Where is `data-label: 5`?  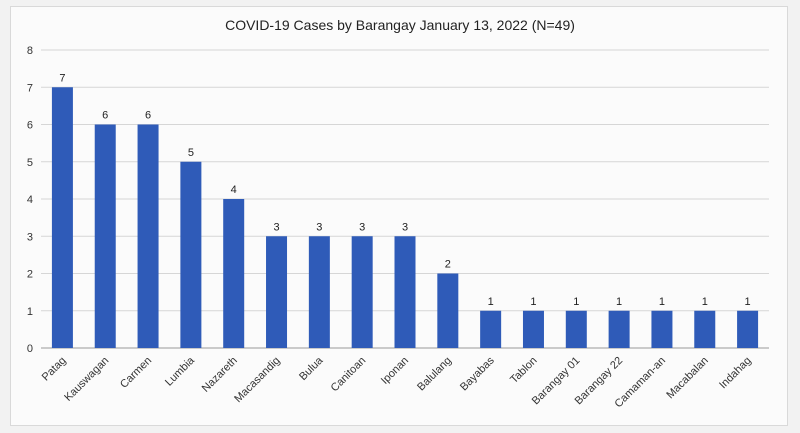 data-label: 5 is located at coordinates (191, 153).